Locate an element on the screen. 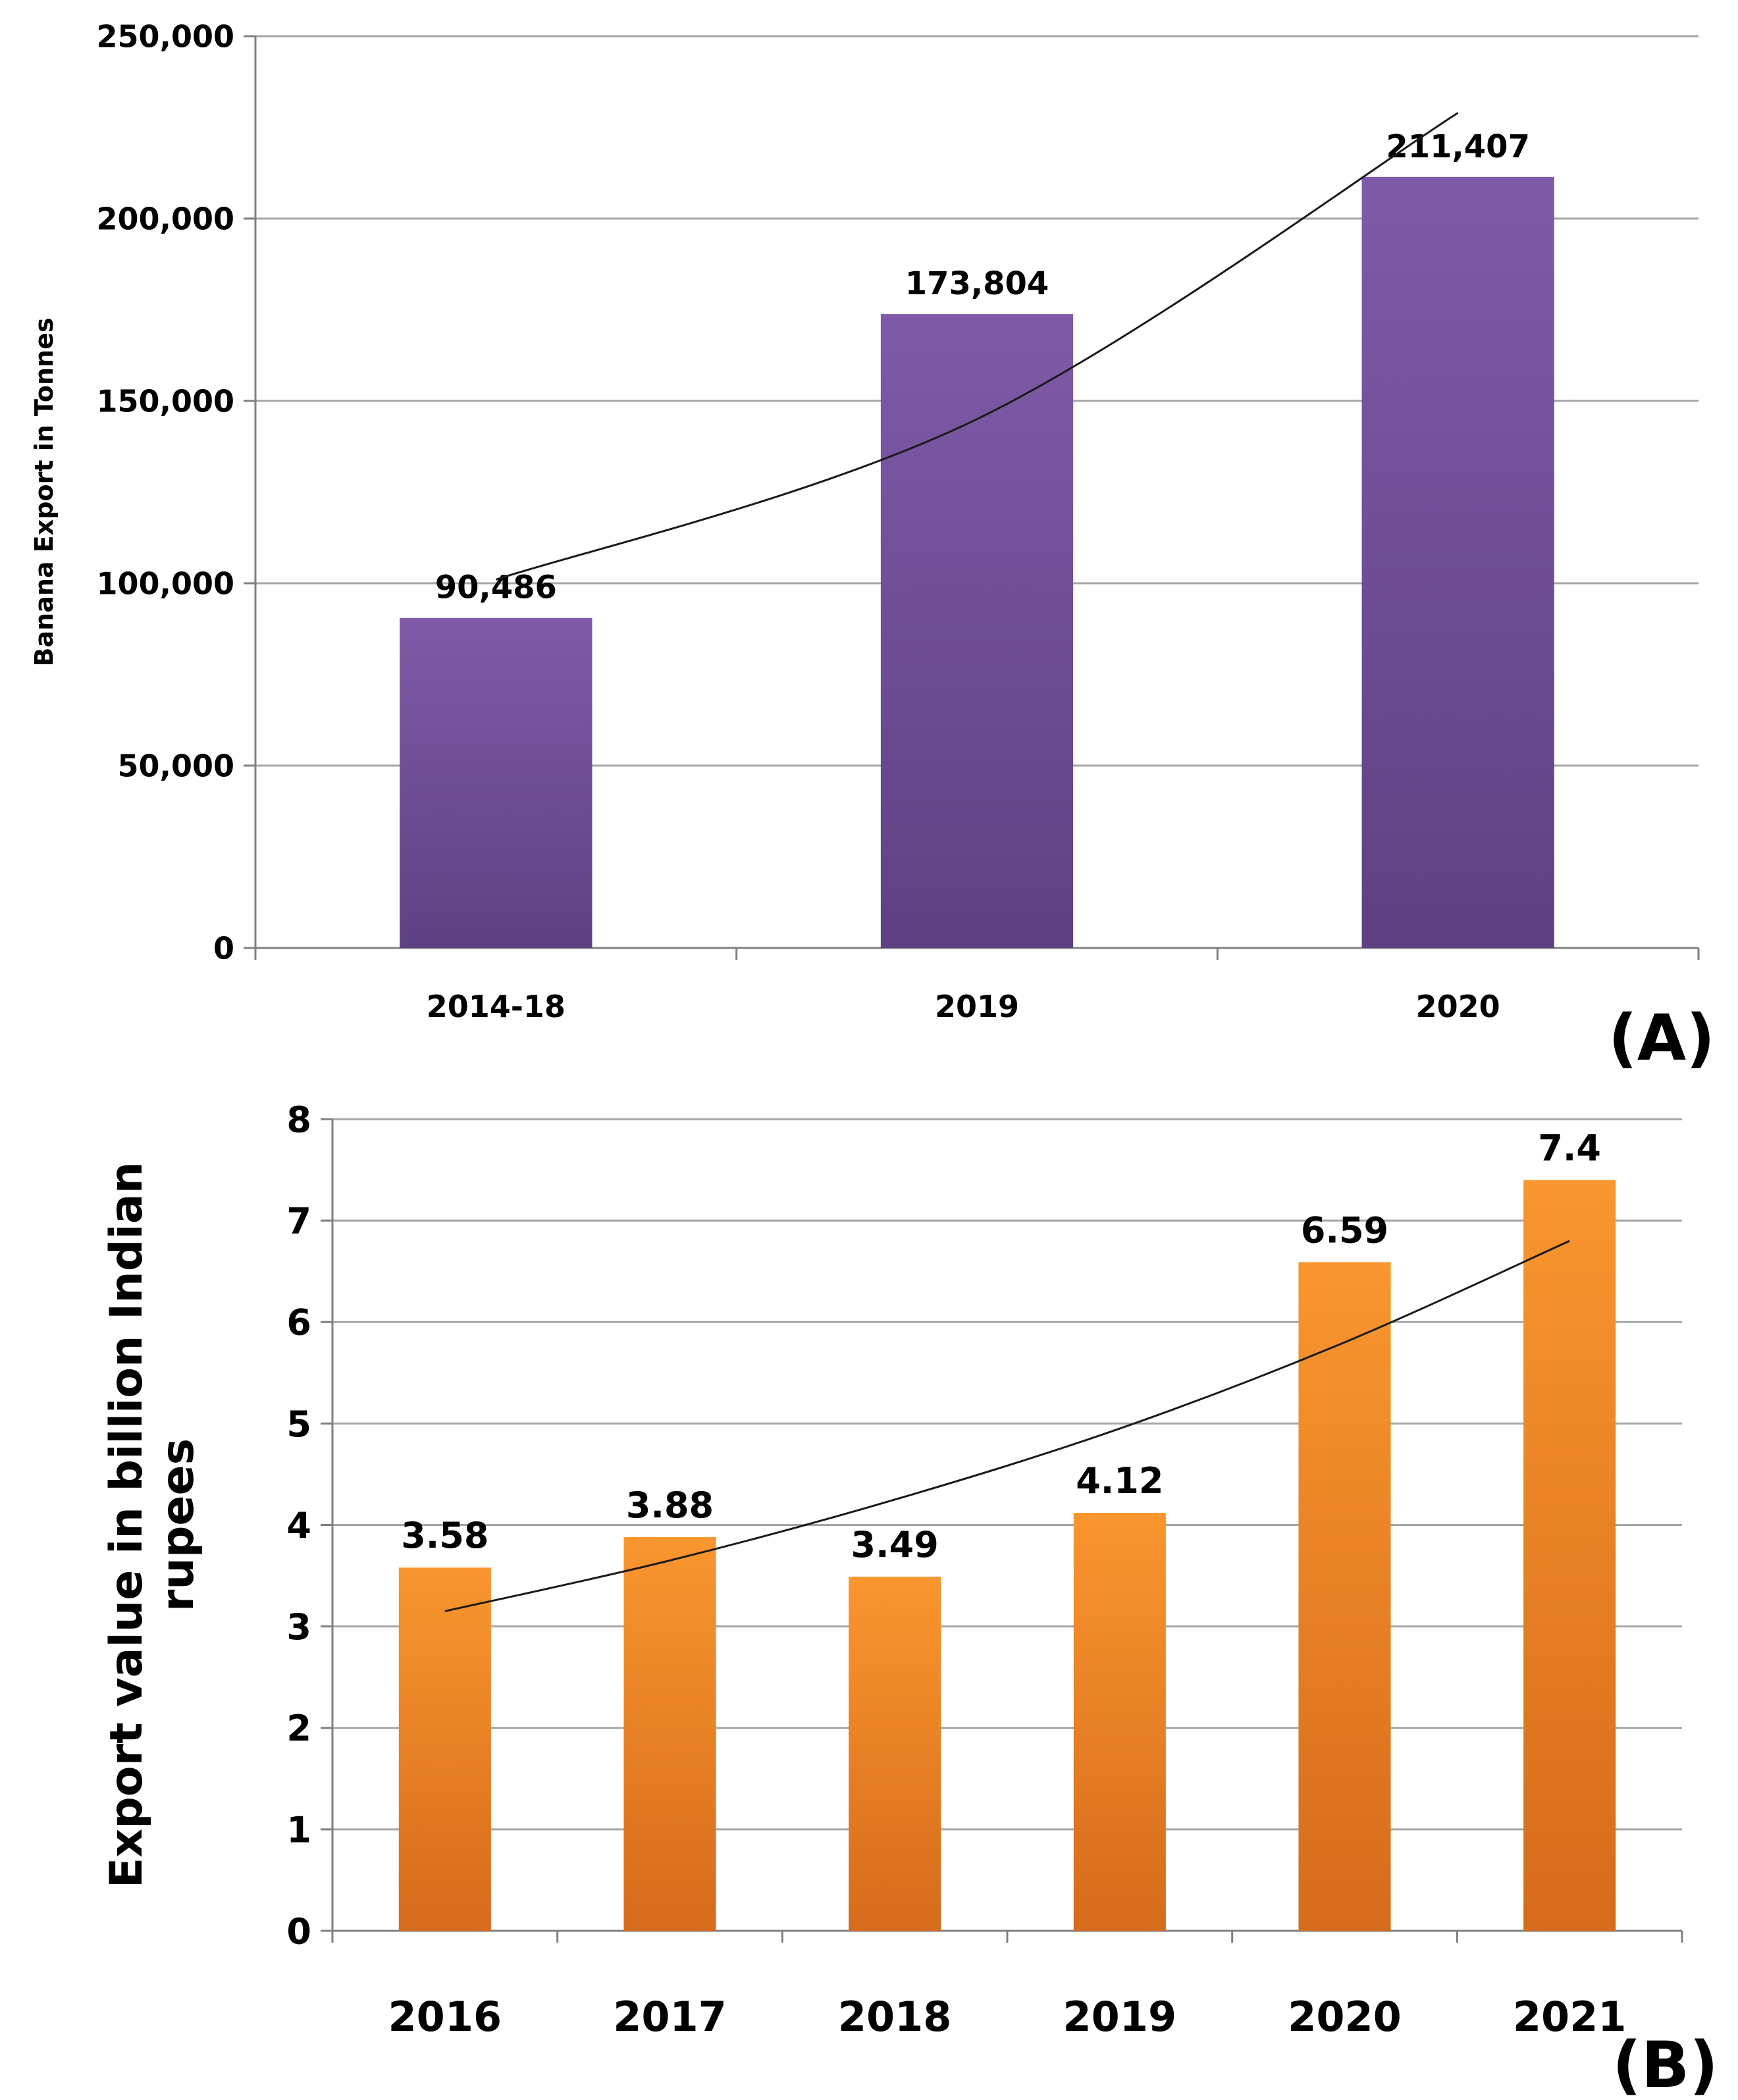 This screenshot has width=1738, height=2100. data-label: 3.58 is located at coordinates (444, 1535).